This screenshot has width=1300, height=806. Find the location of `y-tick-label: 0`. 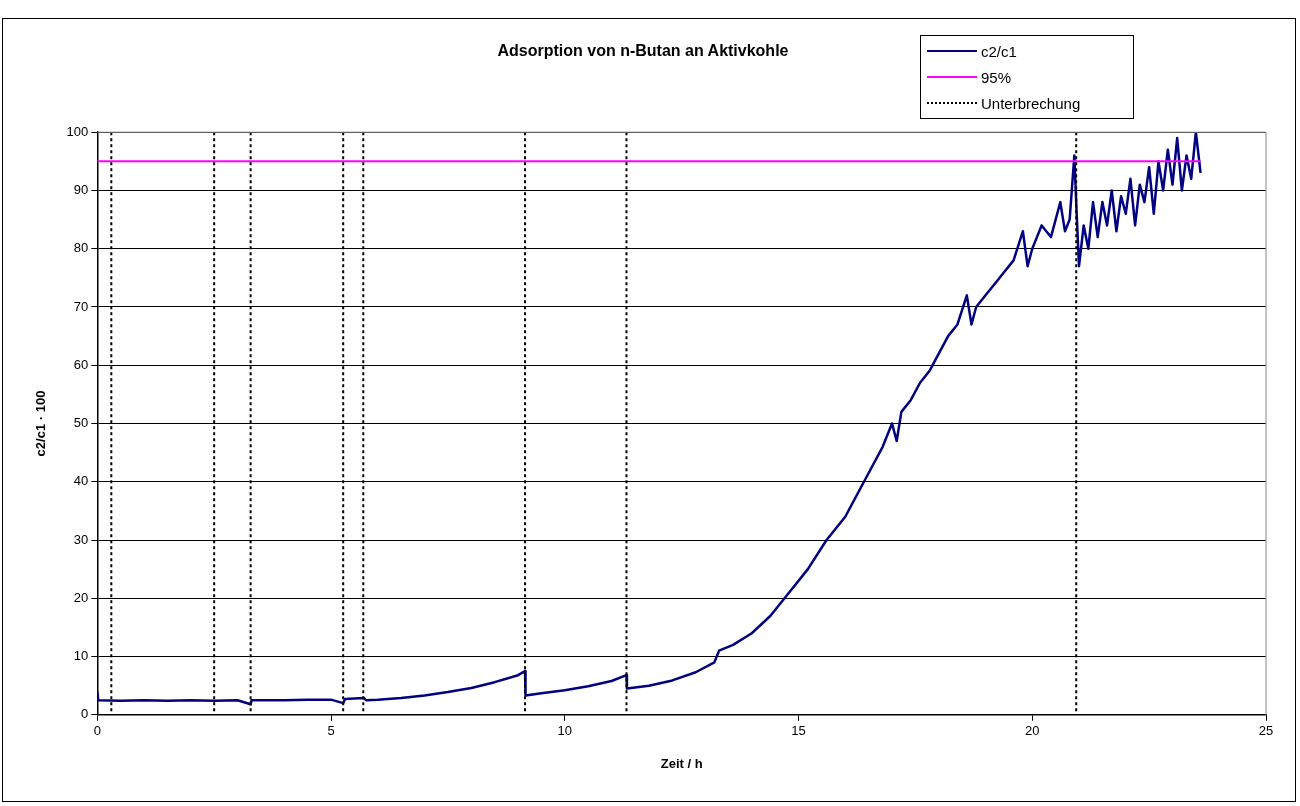

y-tick-label: 0 is located at coordinates (85, 714).